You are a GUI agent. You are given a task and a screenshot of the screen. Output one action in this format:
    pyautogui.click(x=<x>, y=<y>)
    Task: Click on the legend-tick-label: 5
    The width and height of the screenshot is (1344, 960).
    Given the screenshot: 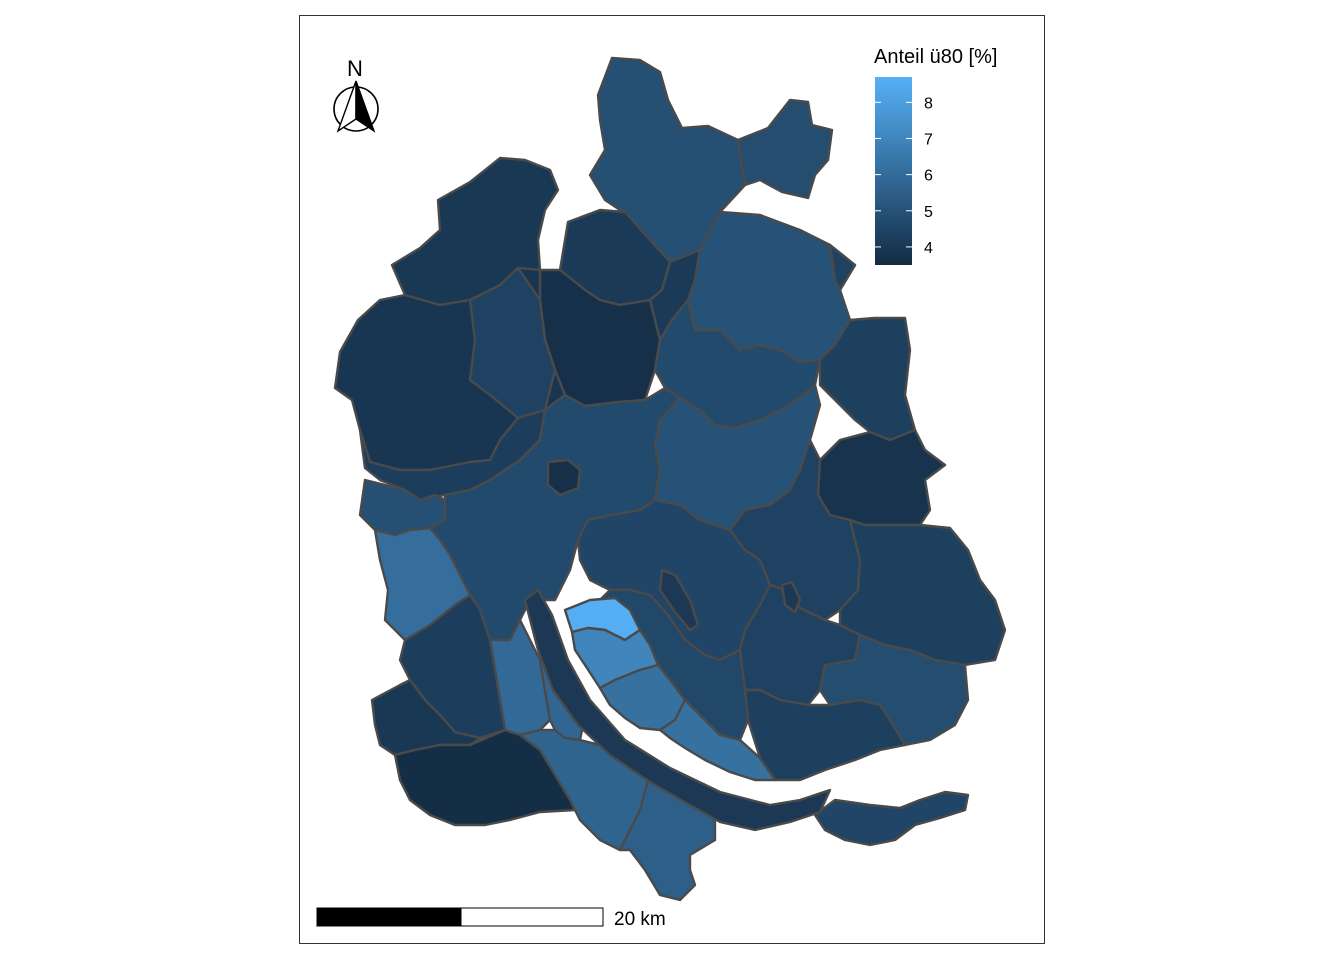 What is the action you would take?
    pyautogui.click(x=928, y=212)
    